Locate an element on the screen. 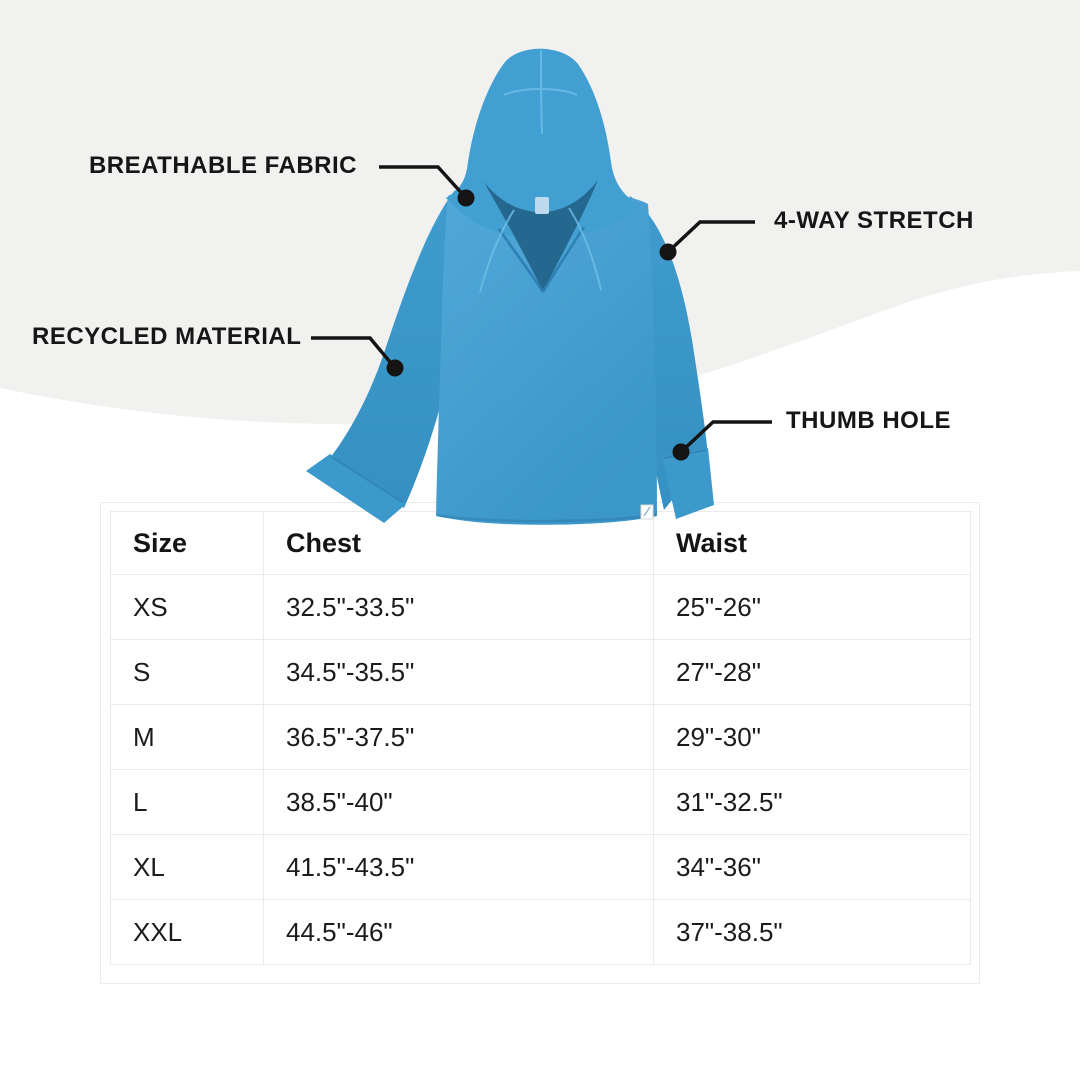  callout-dot-breathable-fabric is located at coordinates (466, 198).